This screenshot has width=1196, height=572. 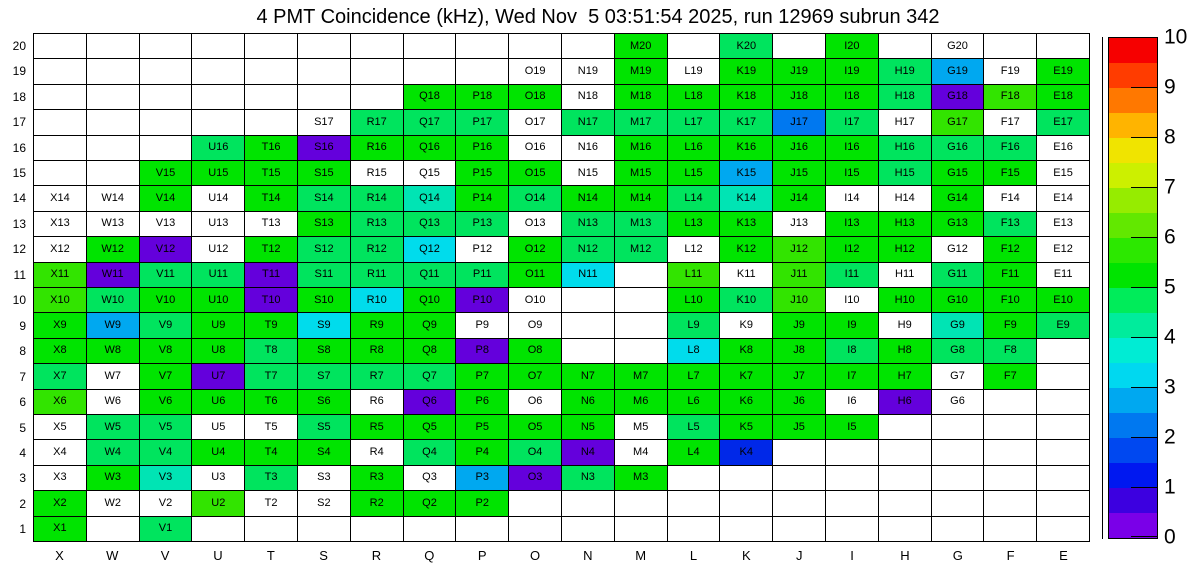 I want to click on grid-cell: K7, so click(x=746, y=376).